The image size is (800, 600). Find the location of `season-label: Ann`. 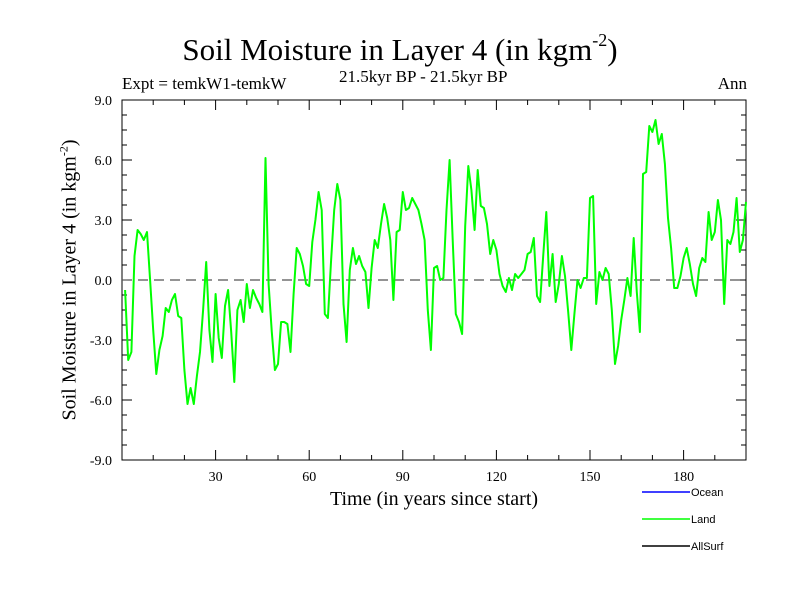

season-label: Ann is located at coordinates (732, 83).